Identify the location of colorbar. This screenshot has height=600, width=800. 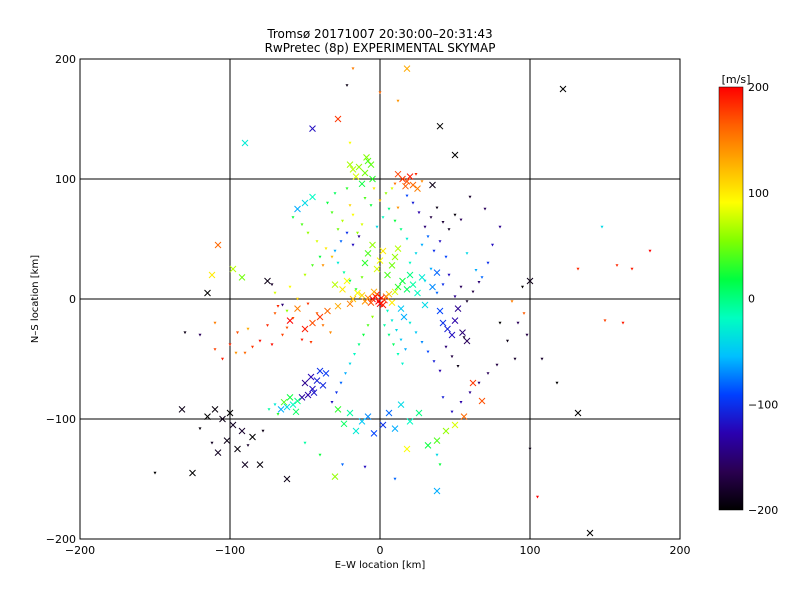
(731, 298).